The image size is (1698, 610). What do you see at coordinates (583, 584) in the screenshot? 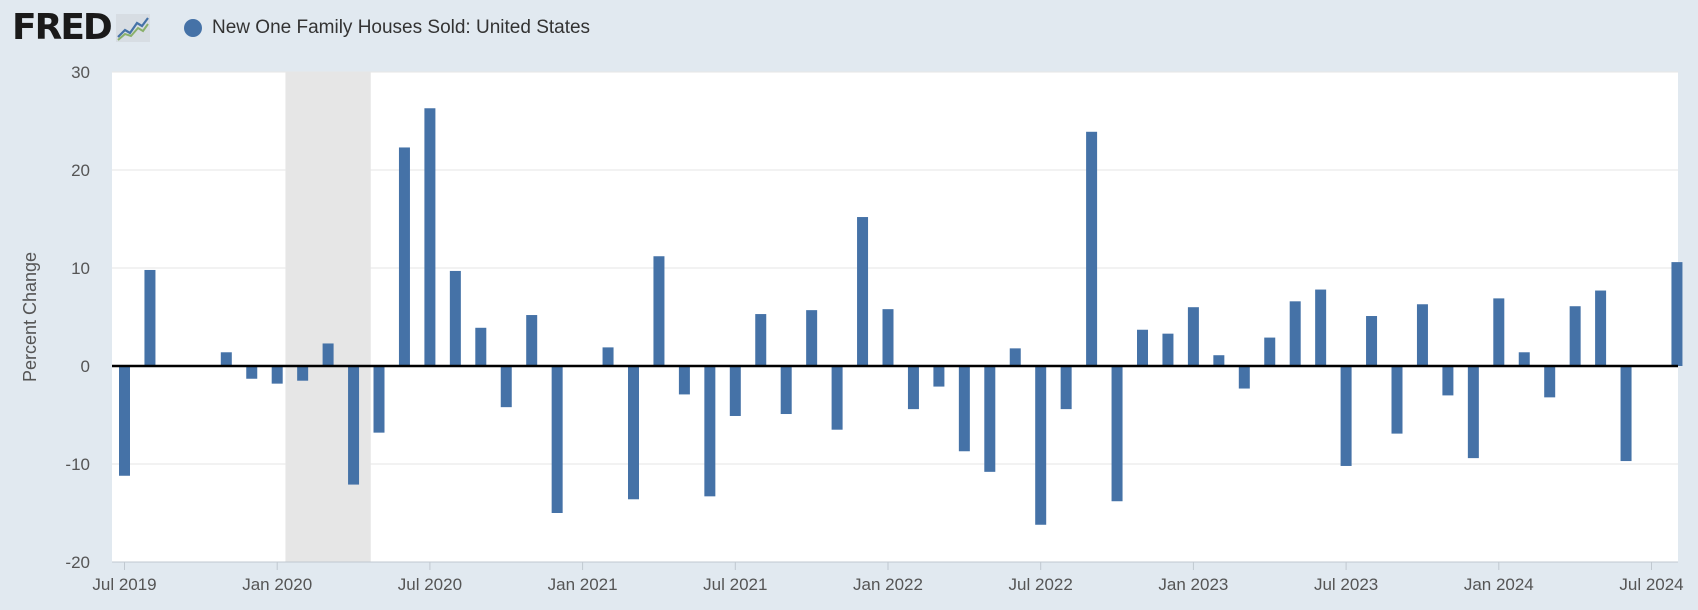
I see `x-tick-label: Jan 2021` at bounding box center [583, 584].